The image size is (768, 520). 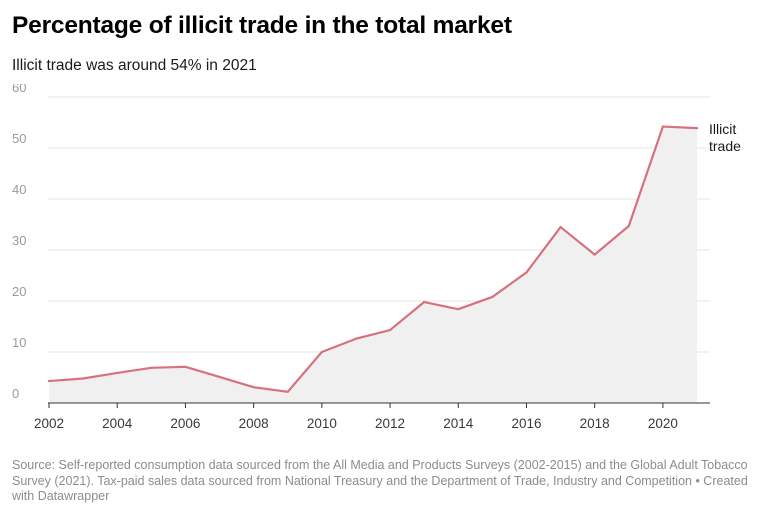 What do you see at coordinates (19, 138) in the screenshot?
I see `y-tick-label: 50` at bounding box center [19, 138].